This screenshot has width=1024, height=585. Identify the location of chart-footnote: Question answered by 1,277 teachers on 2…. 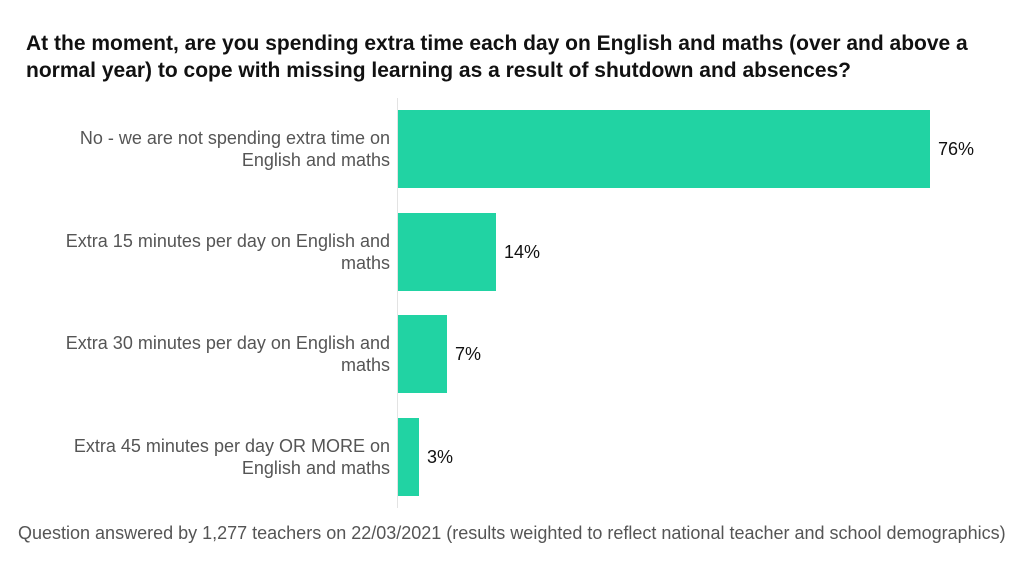
(512, 533).